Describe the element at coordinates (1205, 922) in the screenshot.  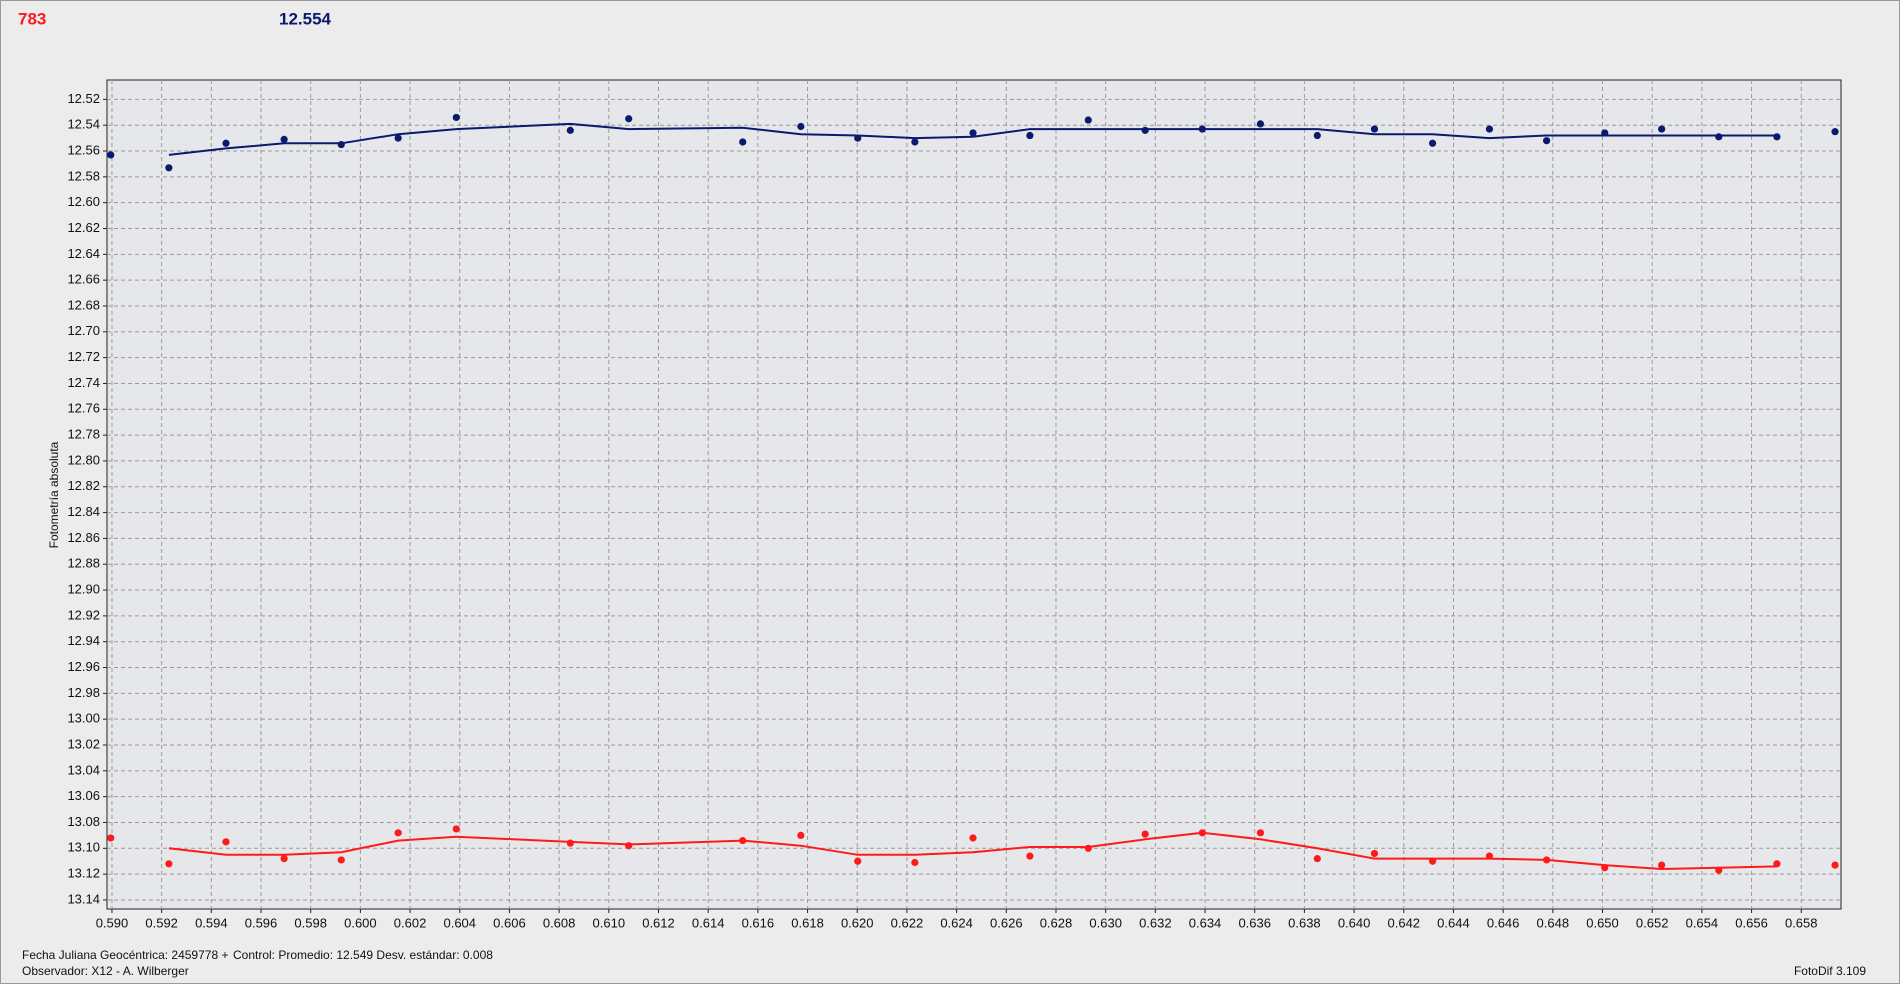
I see `x-tick-label: 0.634` at that location.